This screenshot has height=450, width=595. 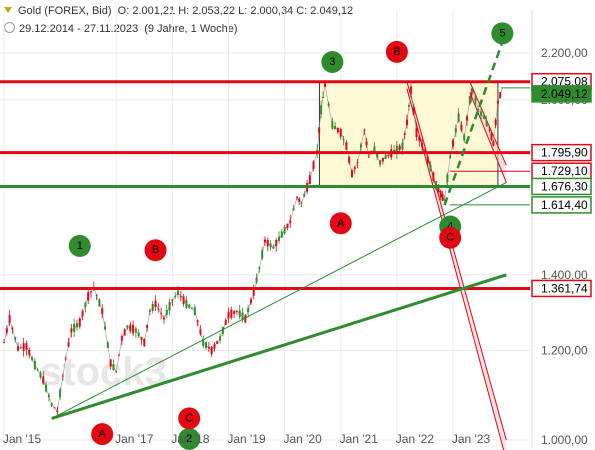 What do you see at coordinates (65, 11) in the screenshot?
I see `instrument-title: Gold (FOREX, Bid)` at bounding box center [65, 11].